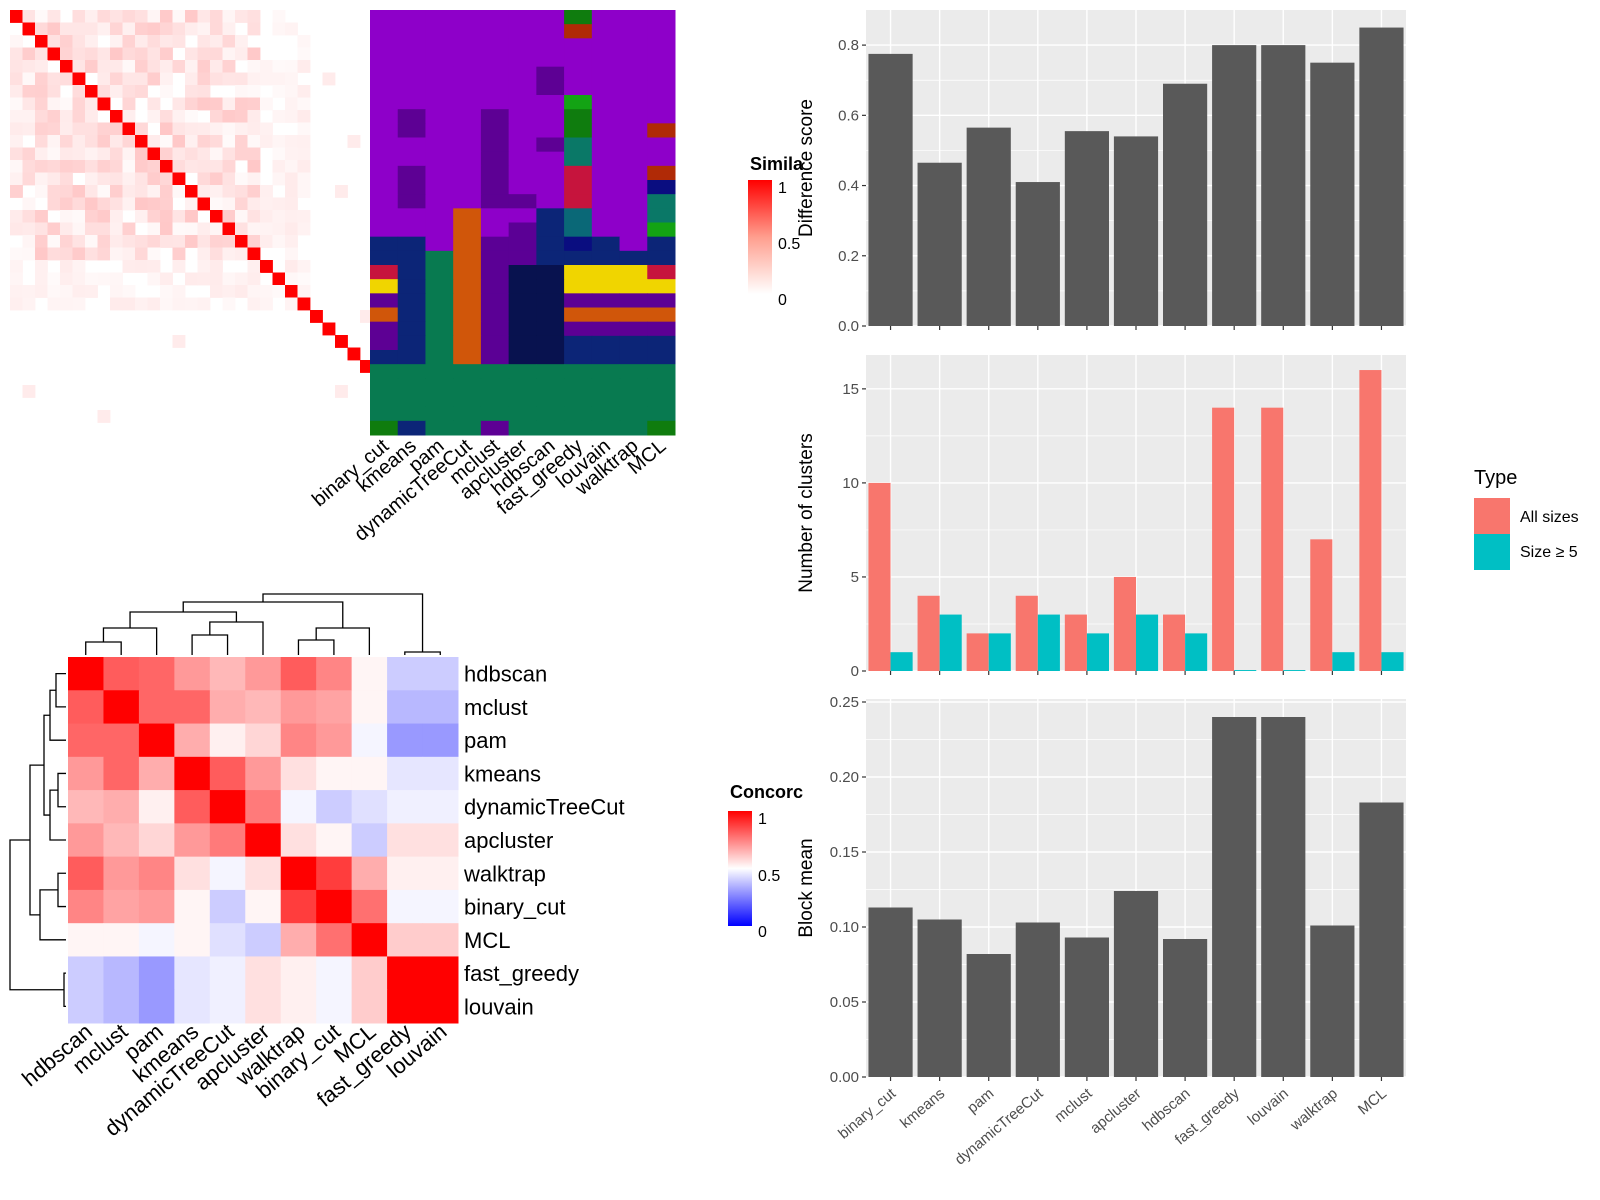  Describe the element at coordinates (777, 164) in the screenshot. I see `similarity-legend-title: Simila` at that location.